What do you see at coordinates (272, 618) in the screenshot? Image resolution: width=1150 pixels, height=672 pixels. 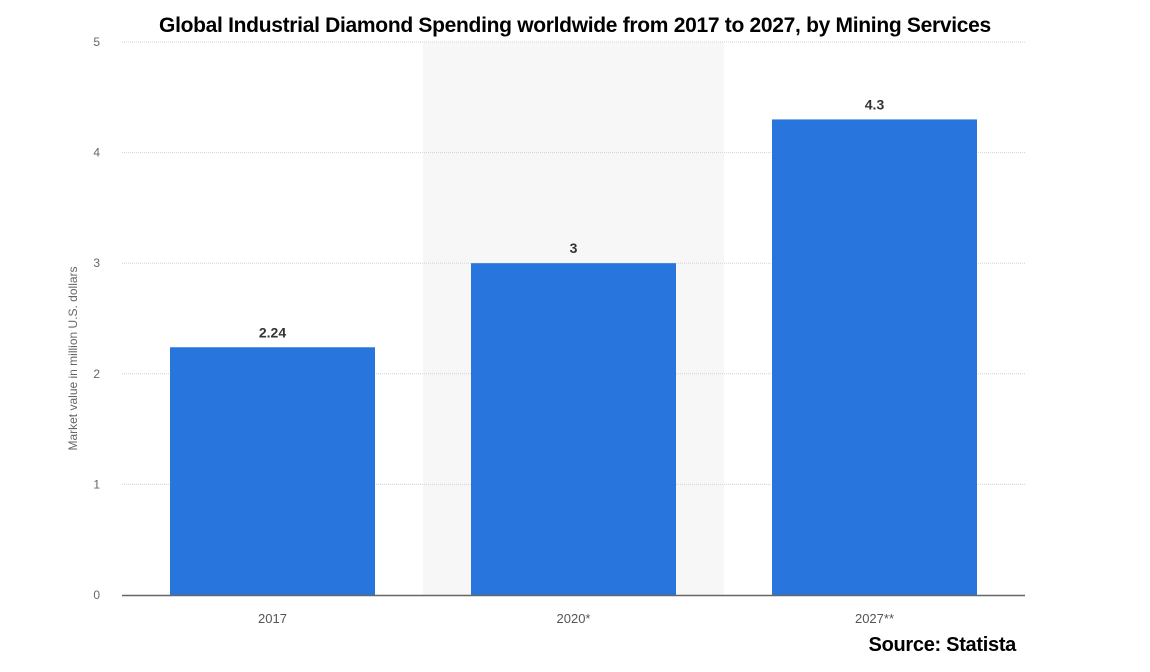 I see `x-tick-label: 2017` at bounding box center [272, 618].